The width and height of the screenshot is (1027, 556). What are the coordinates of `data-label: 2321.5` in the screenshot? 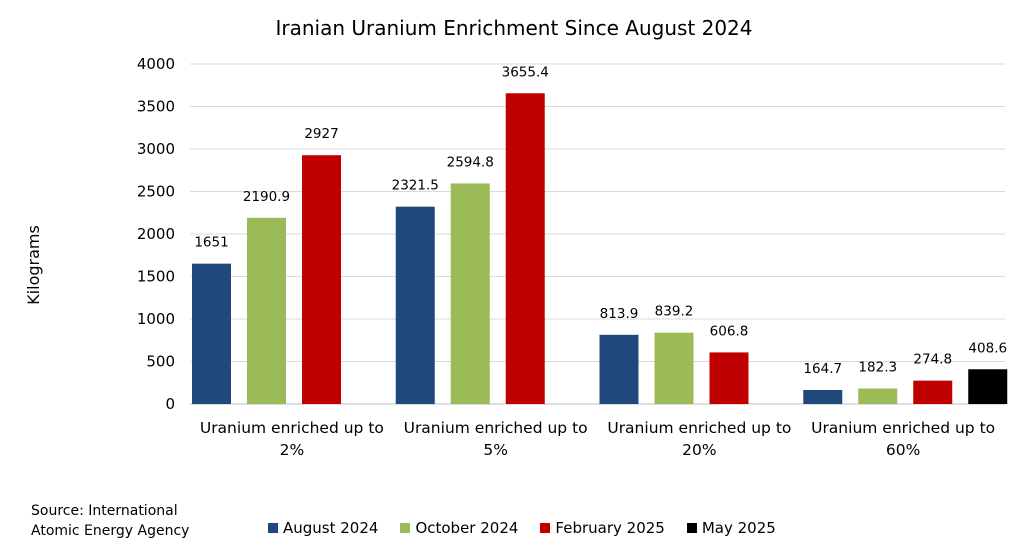 It's located at (415, 186).